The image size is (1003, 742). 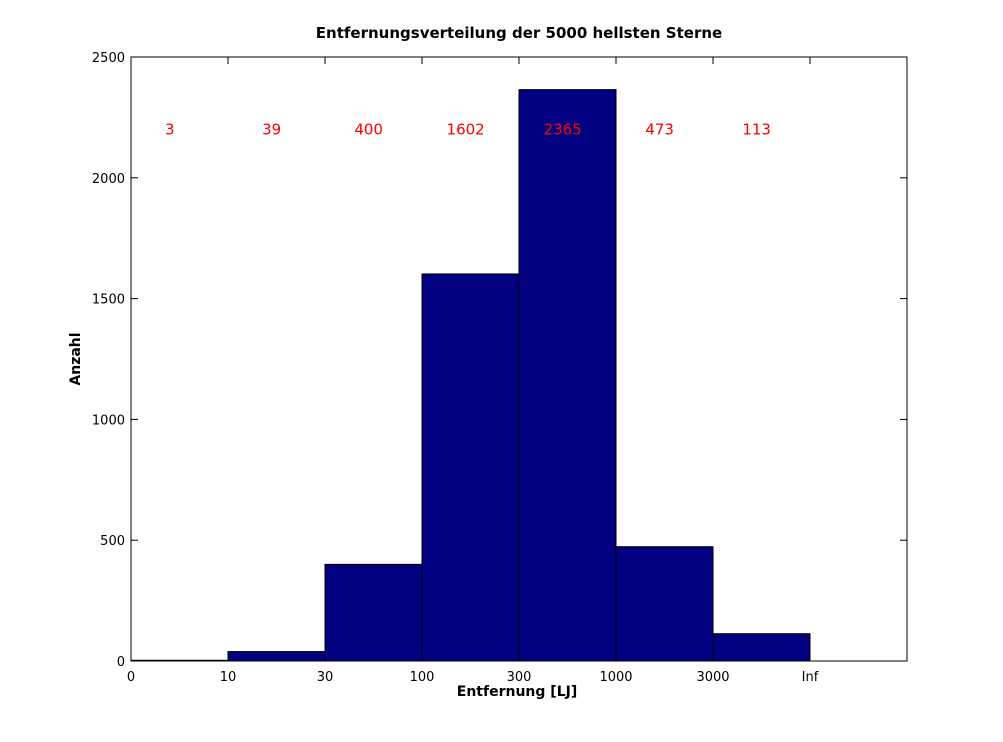 I want to click on y-tick-label: 0, so click(x=121, y=662).